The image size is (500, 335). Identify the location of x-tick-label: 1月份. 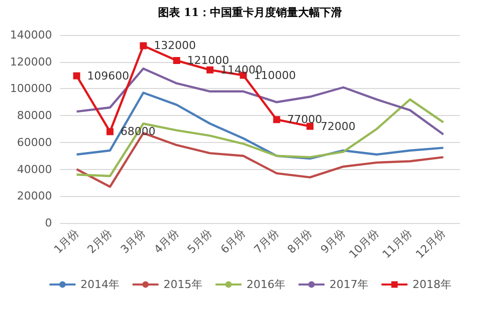
(67, 241).